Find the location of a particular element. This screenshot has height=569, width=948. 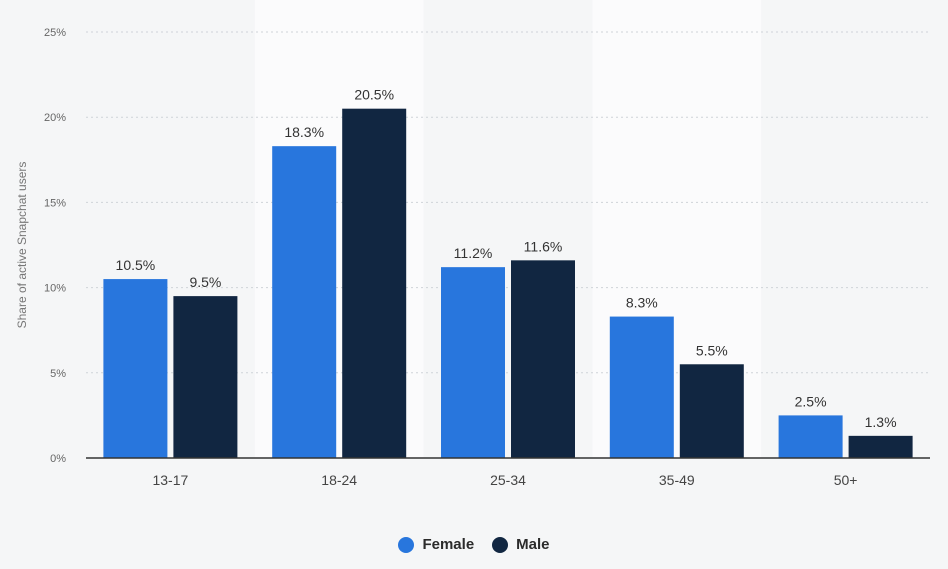

data-label: 8.3% is located at coordinates (642, 303).